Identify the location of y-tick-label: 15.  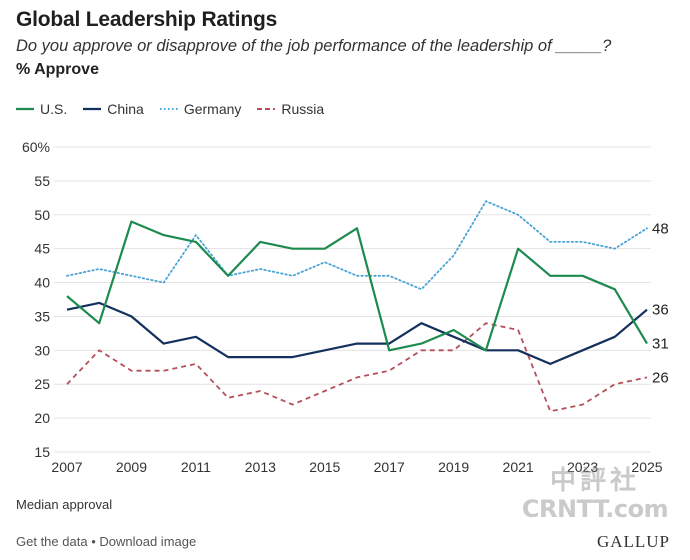
(42, 452).